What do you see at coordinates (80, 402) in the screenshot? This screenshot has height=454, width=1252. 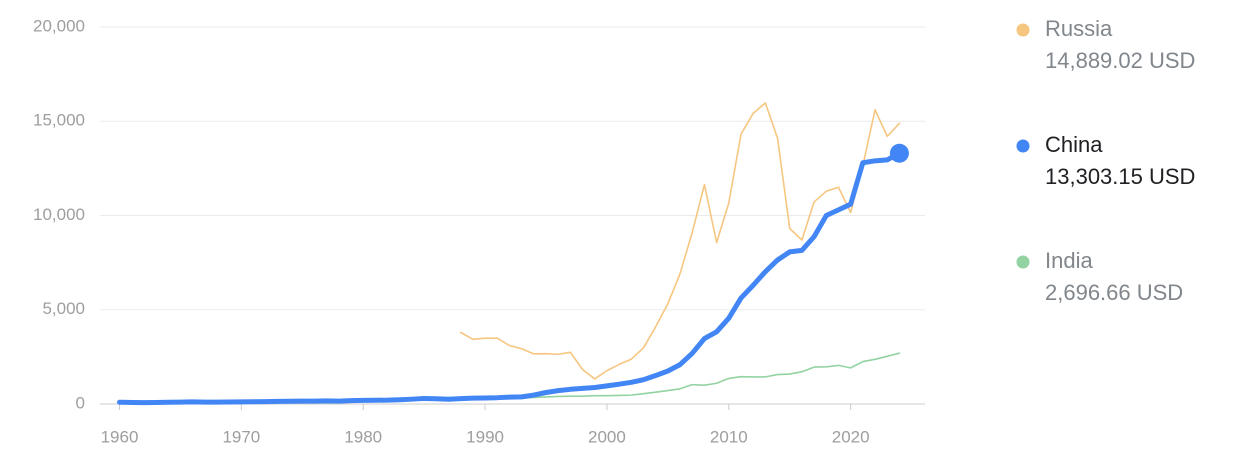 I see `y-tick-label: 0` at bounding box center [80, 402].